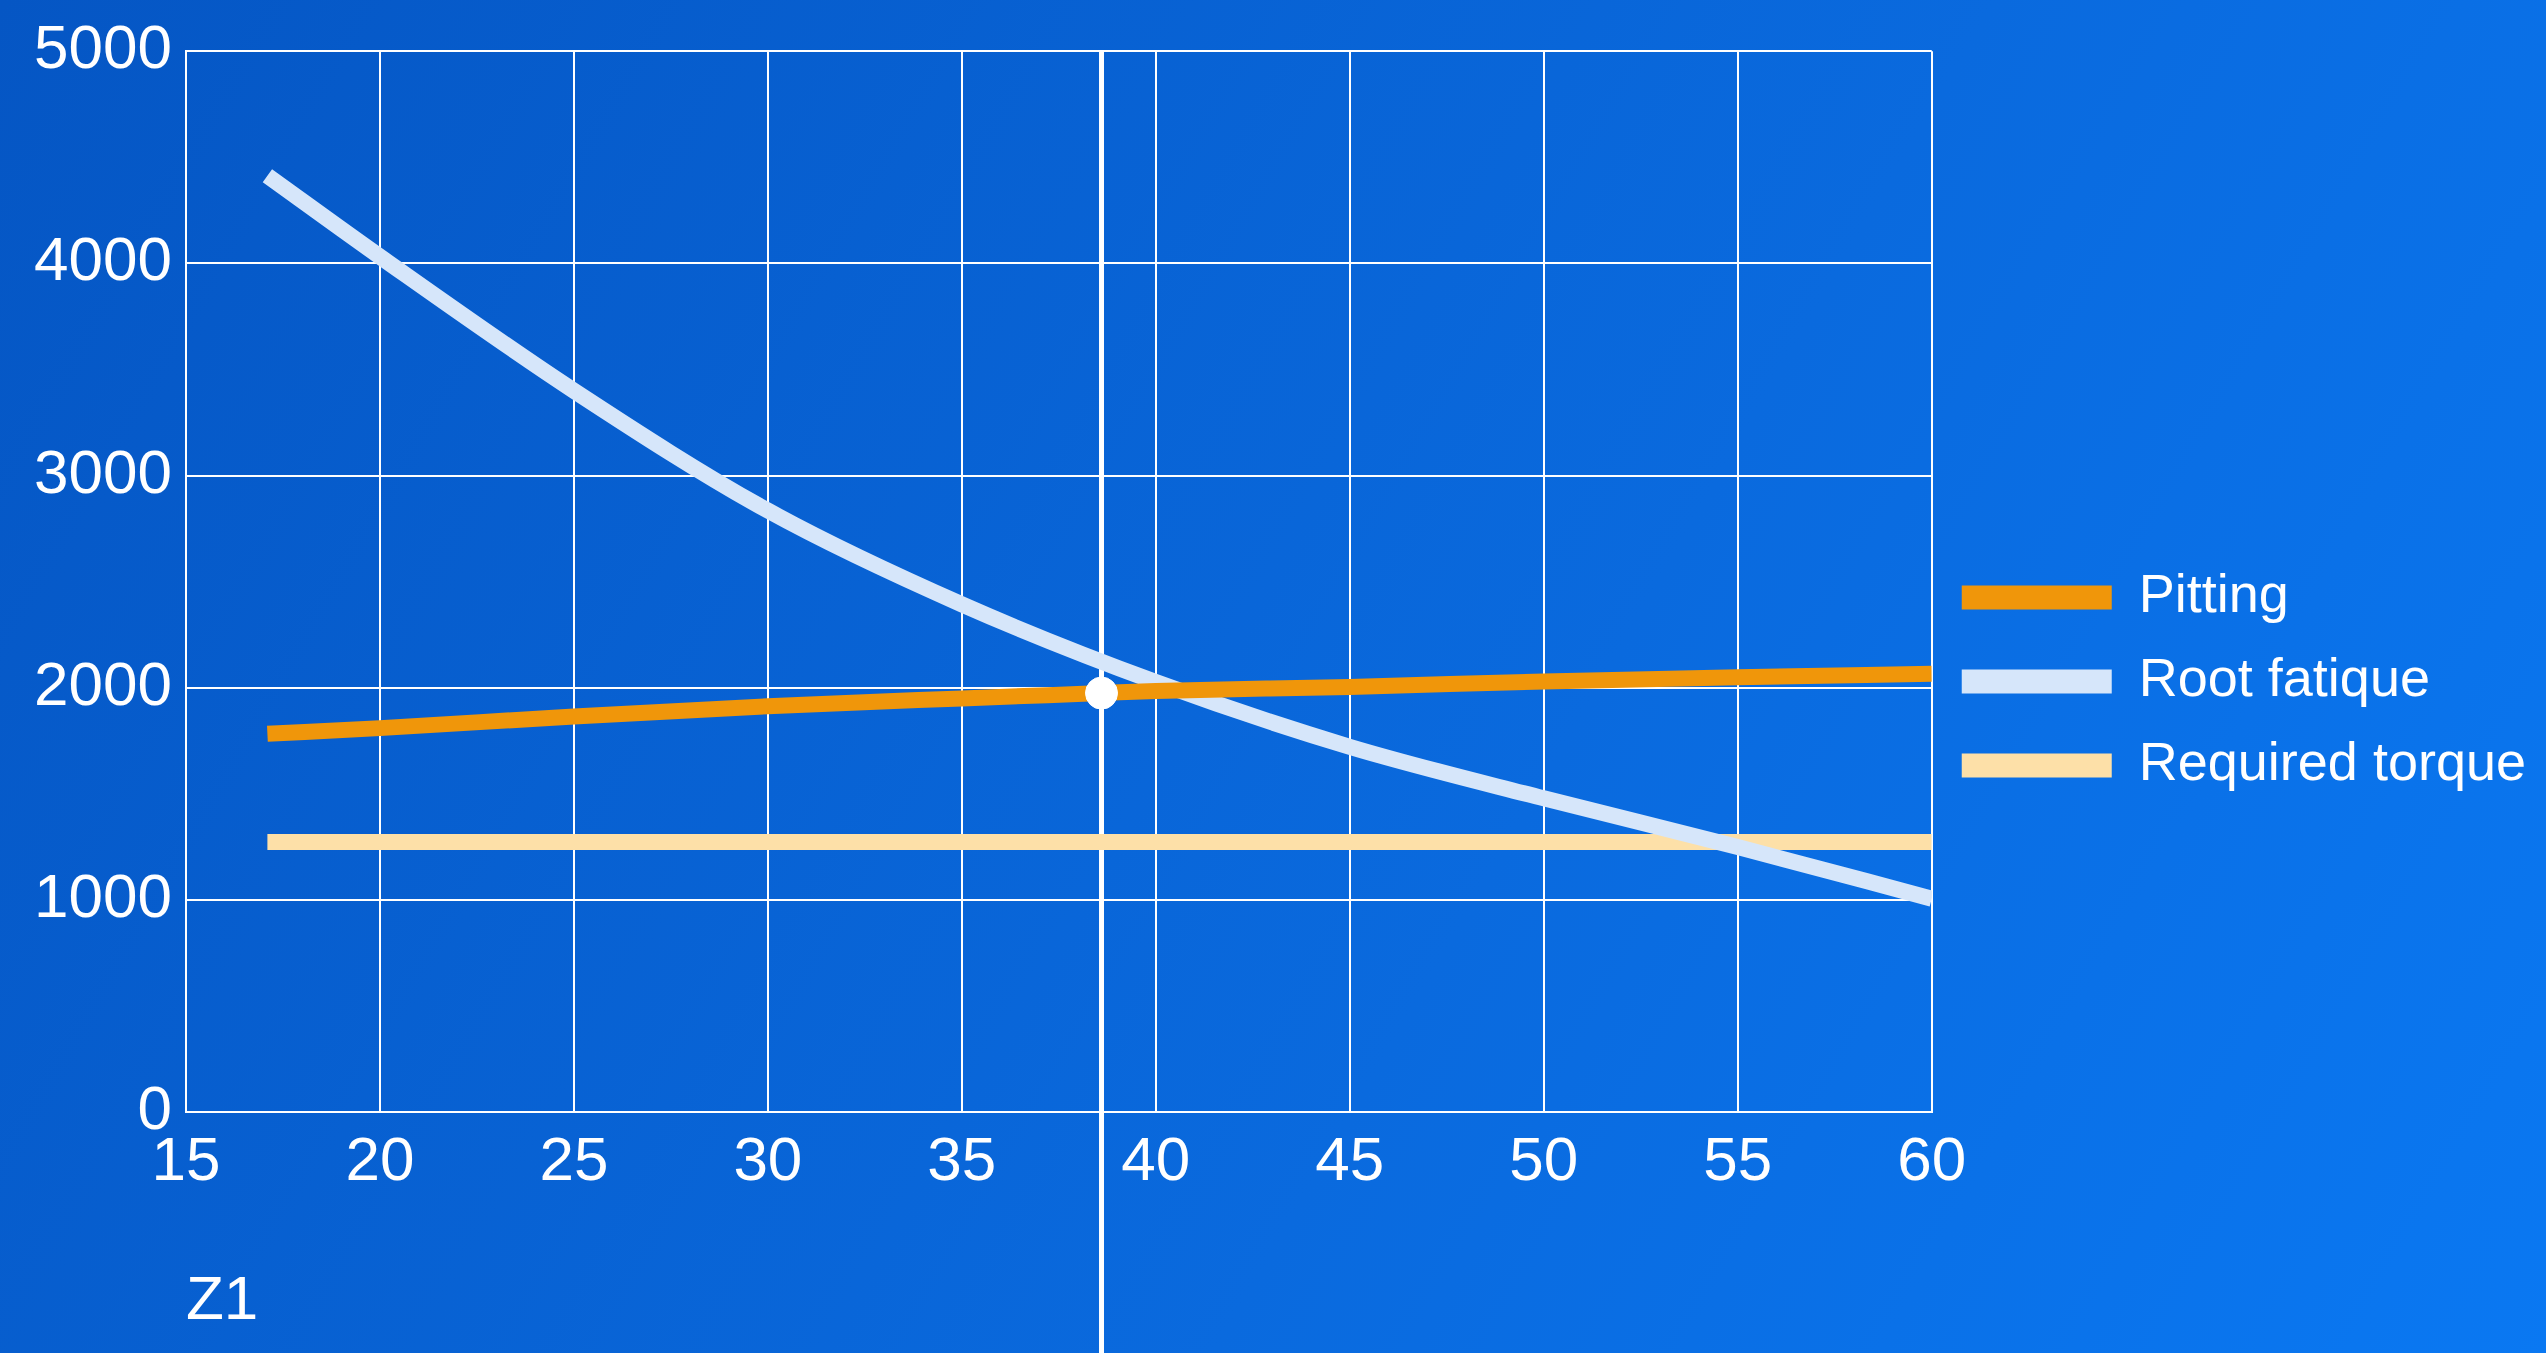 The height and width of the screenshot is (1353, 2546). I want to click on y-tick-label: 1000, so click(102, 896).